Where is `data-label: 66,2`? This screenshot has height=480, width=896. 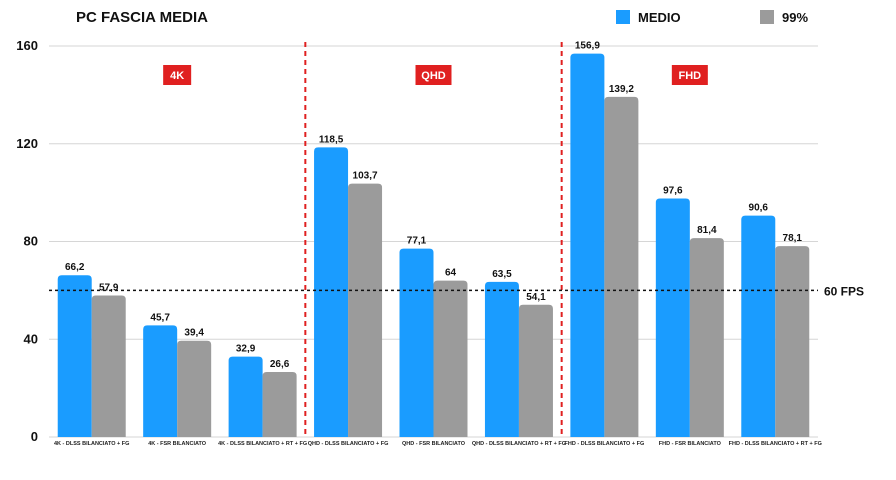
data-label: 66,2 is located at coordinates (75, 267).